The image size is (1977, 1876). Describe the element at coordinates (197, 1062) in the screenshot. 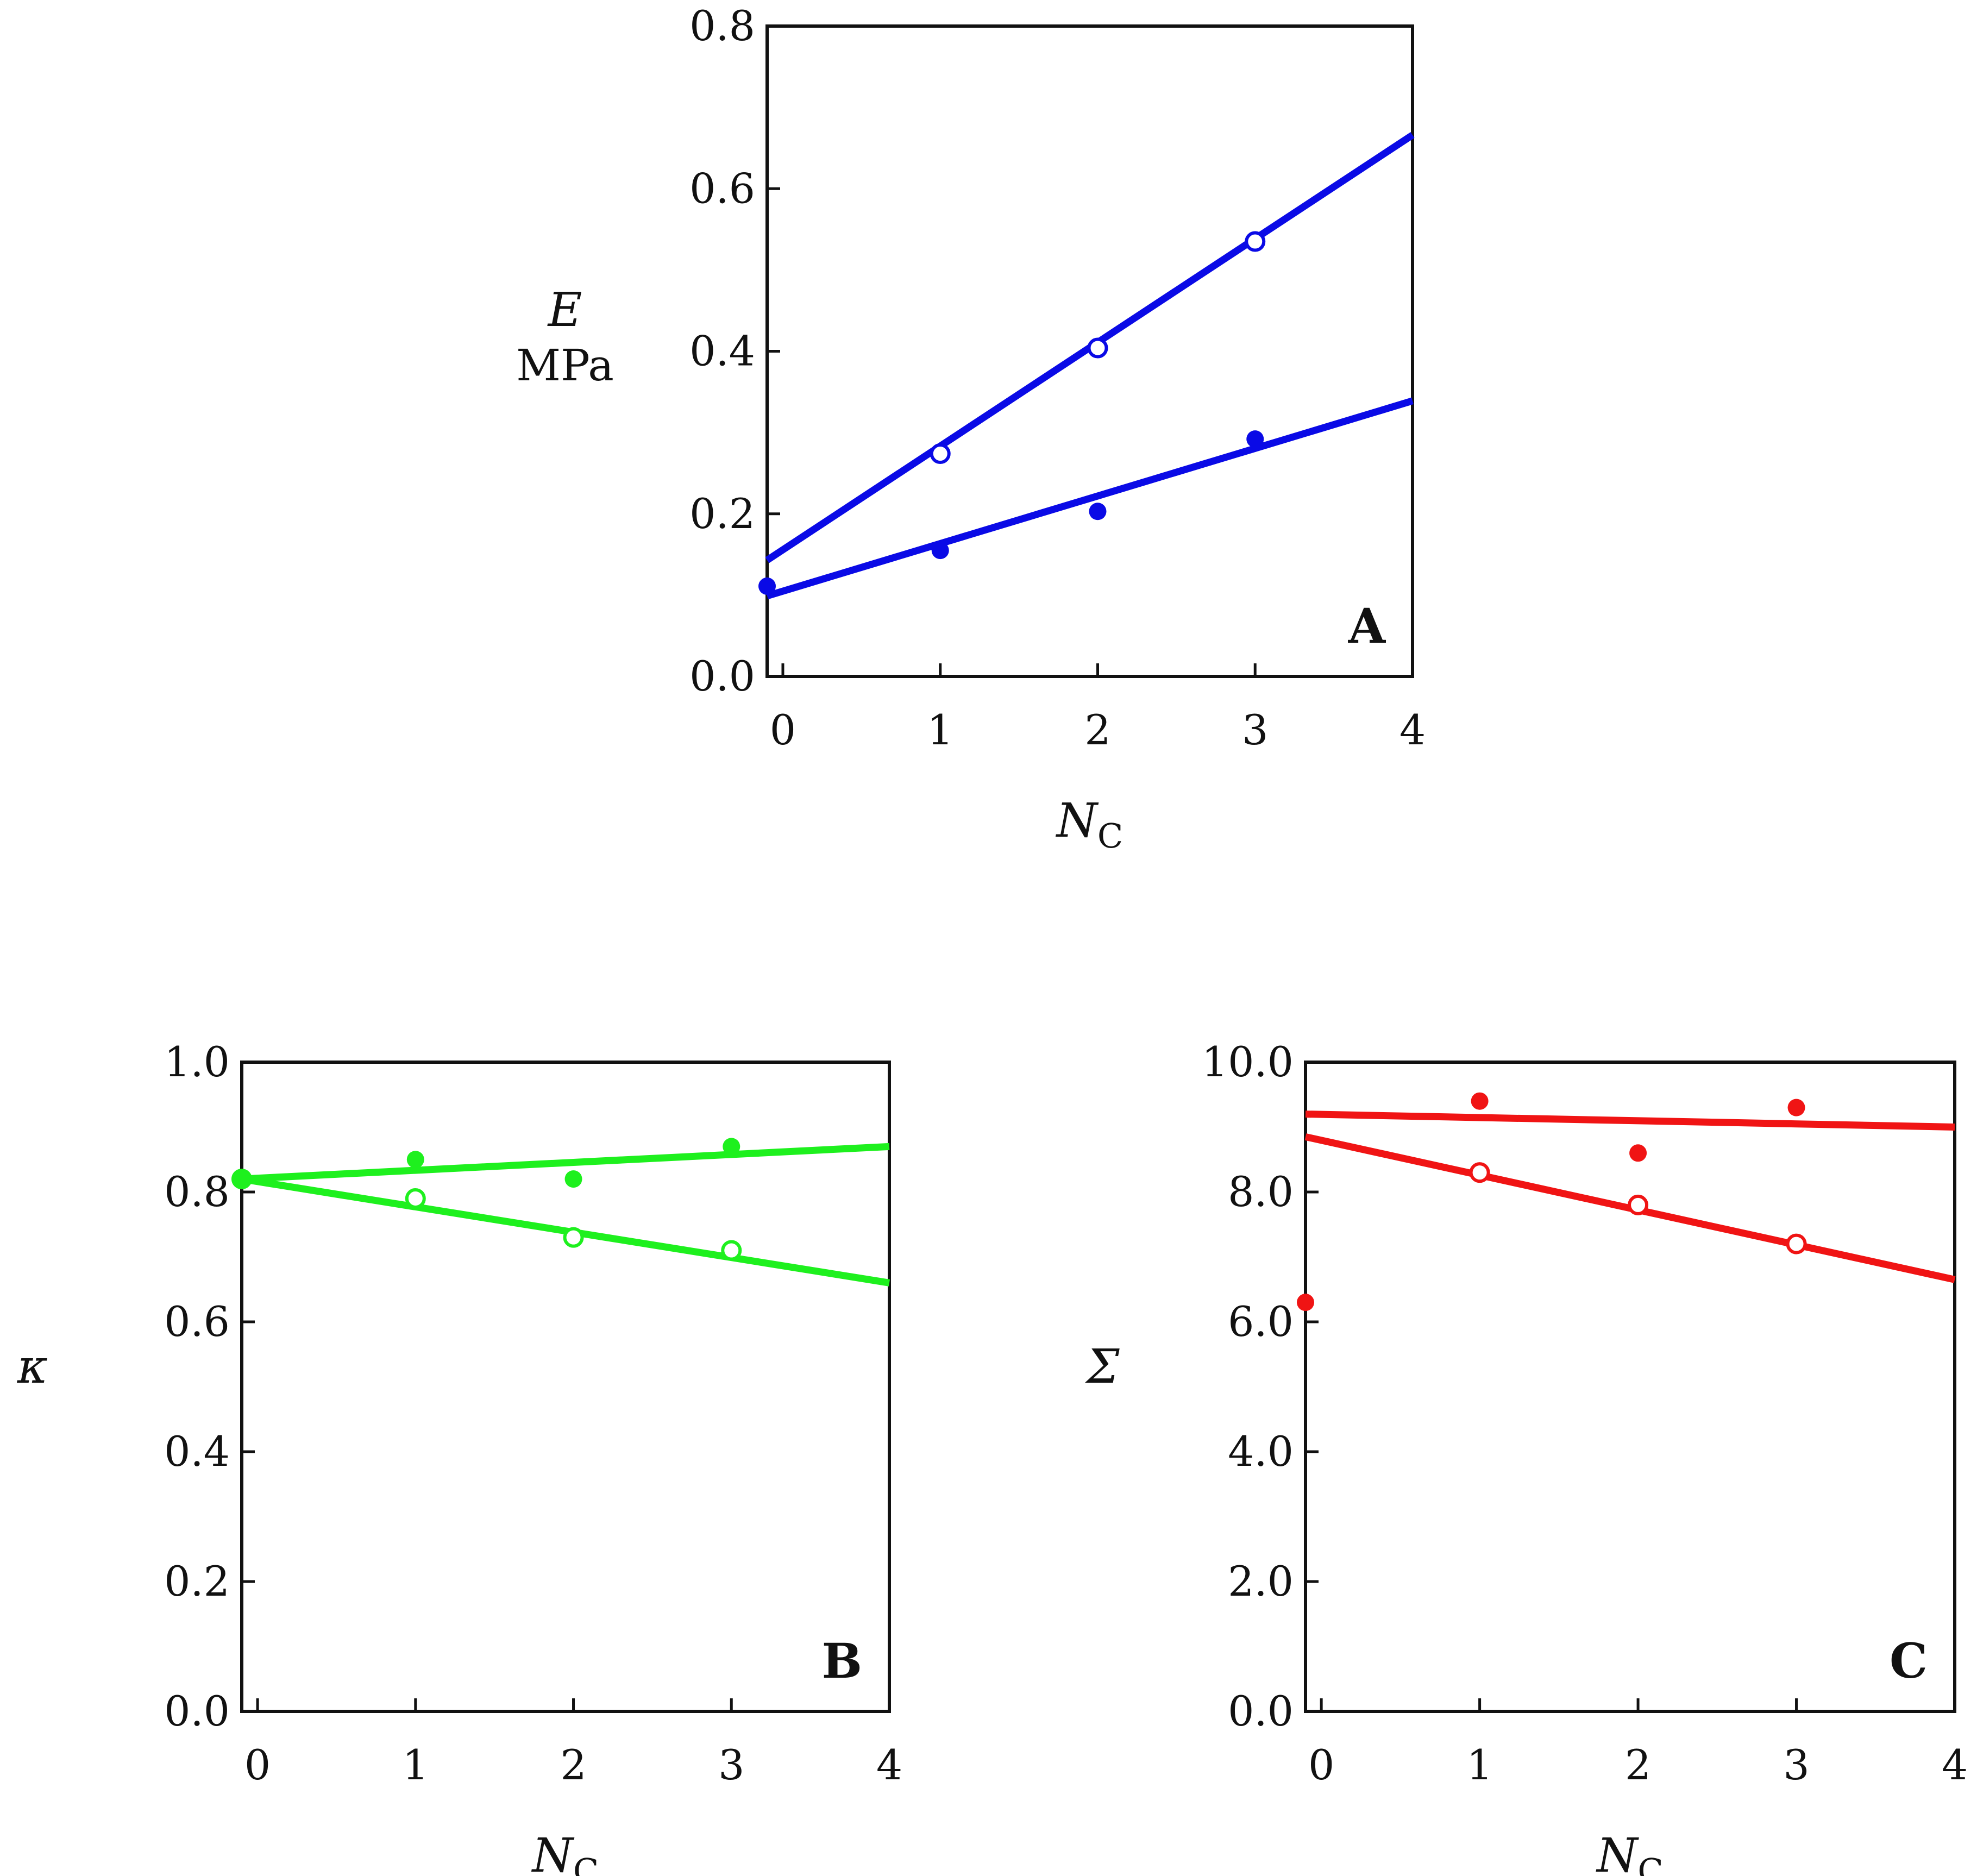

I see `y-tick-label: 1.0` at that location.